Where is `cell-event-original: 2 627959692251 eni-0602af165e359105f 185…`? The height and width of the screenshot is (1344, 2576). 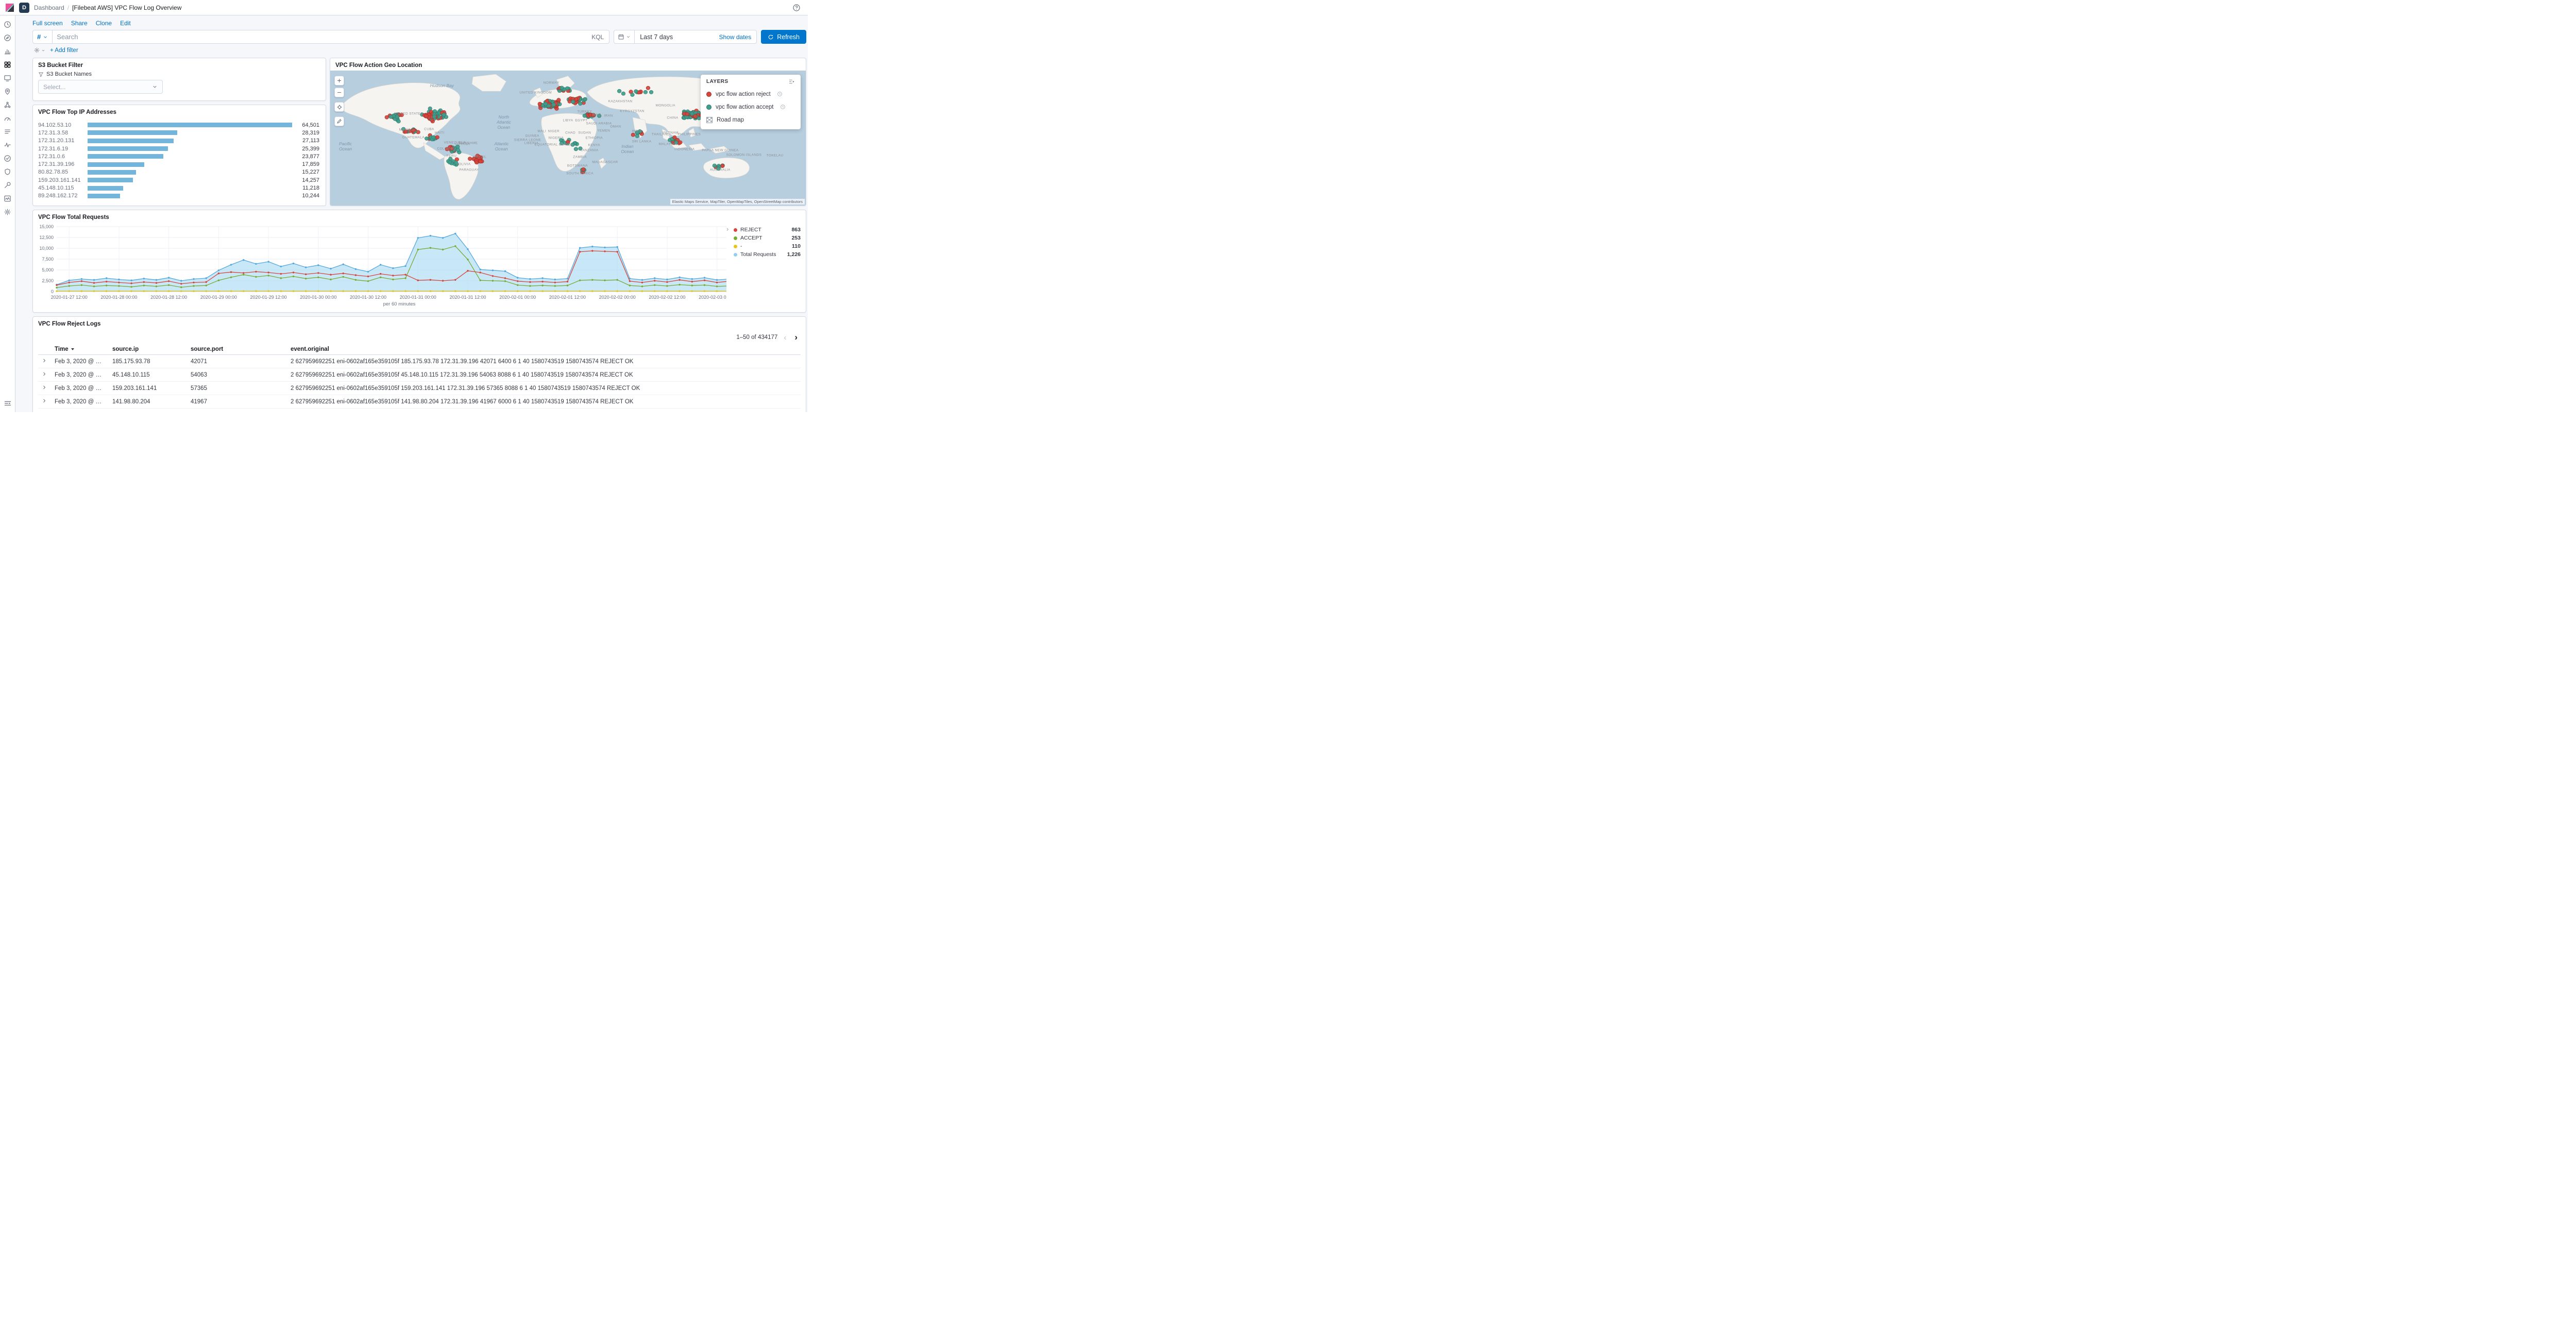
cell-event-original: 2 627959692251 eni-0602af165e359105f 185… is located at coordinates (543, 361).